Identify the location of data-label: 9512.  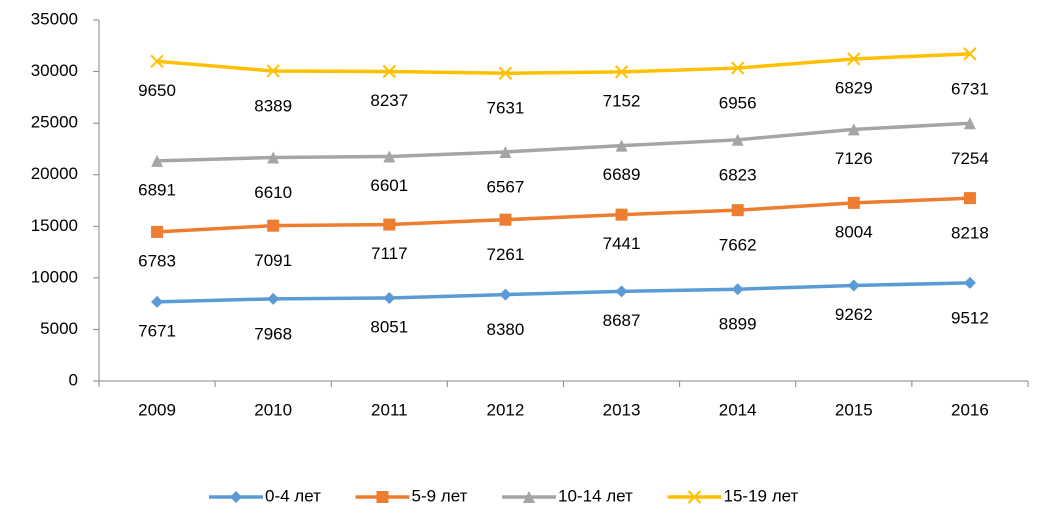
(970, 317).